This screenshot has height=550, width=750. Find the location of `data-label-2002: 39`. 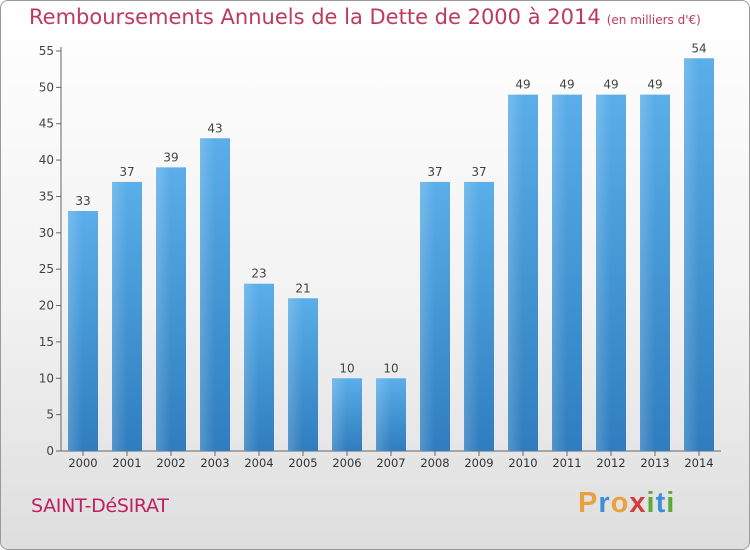

data-label-2002: 39 is located at coordinates (170, 157).